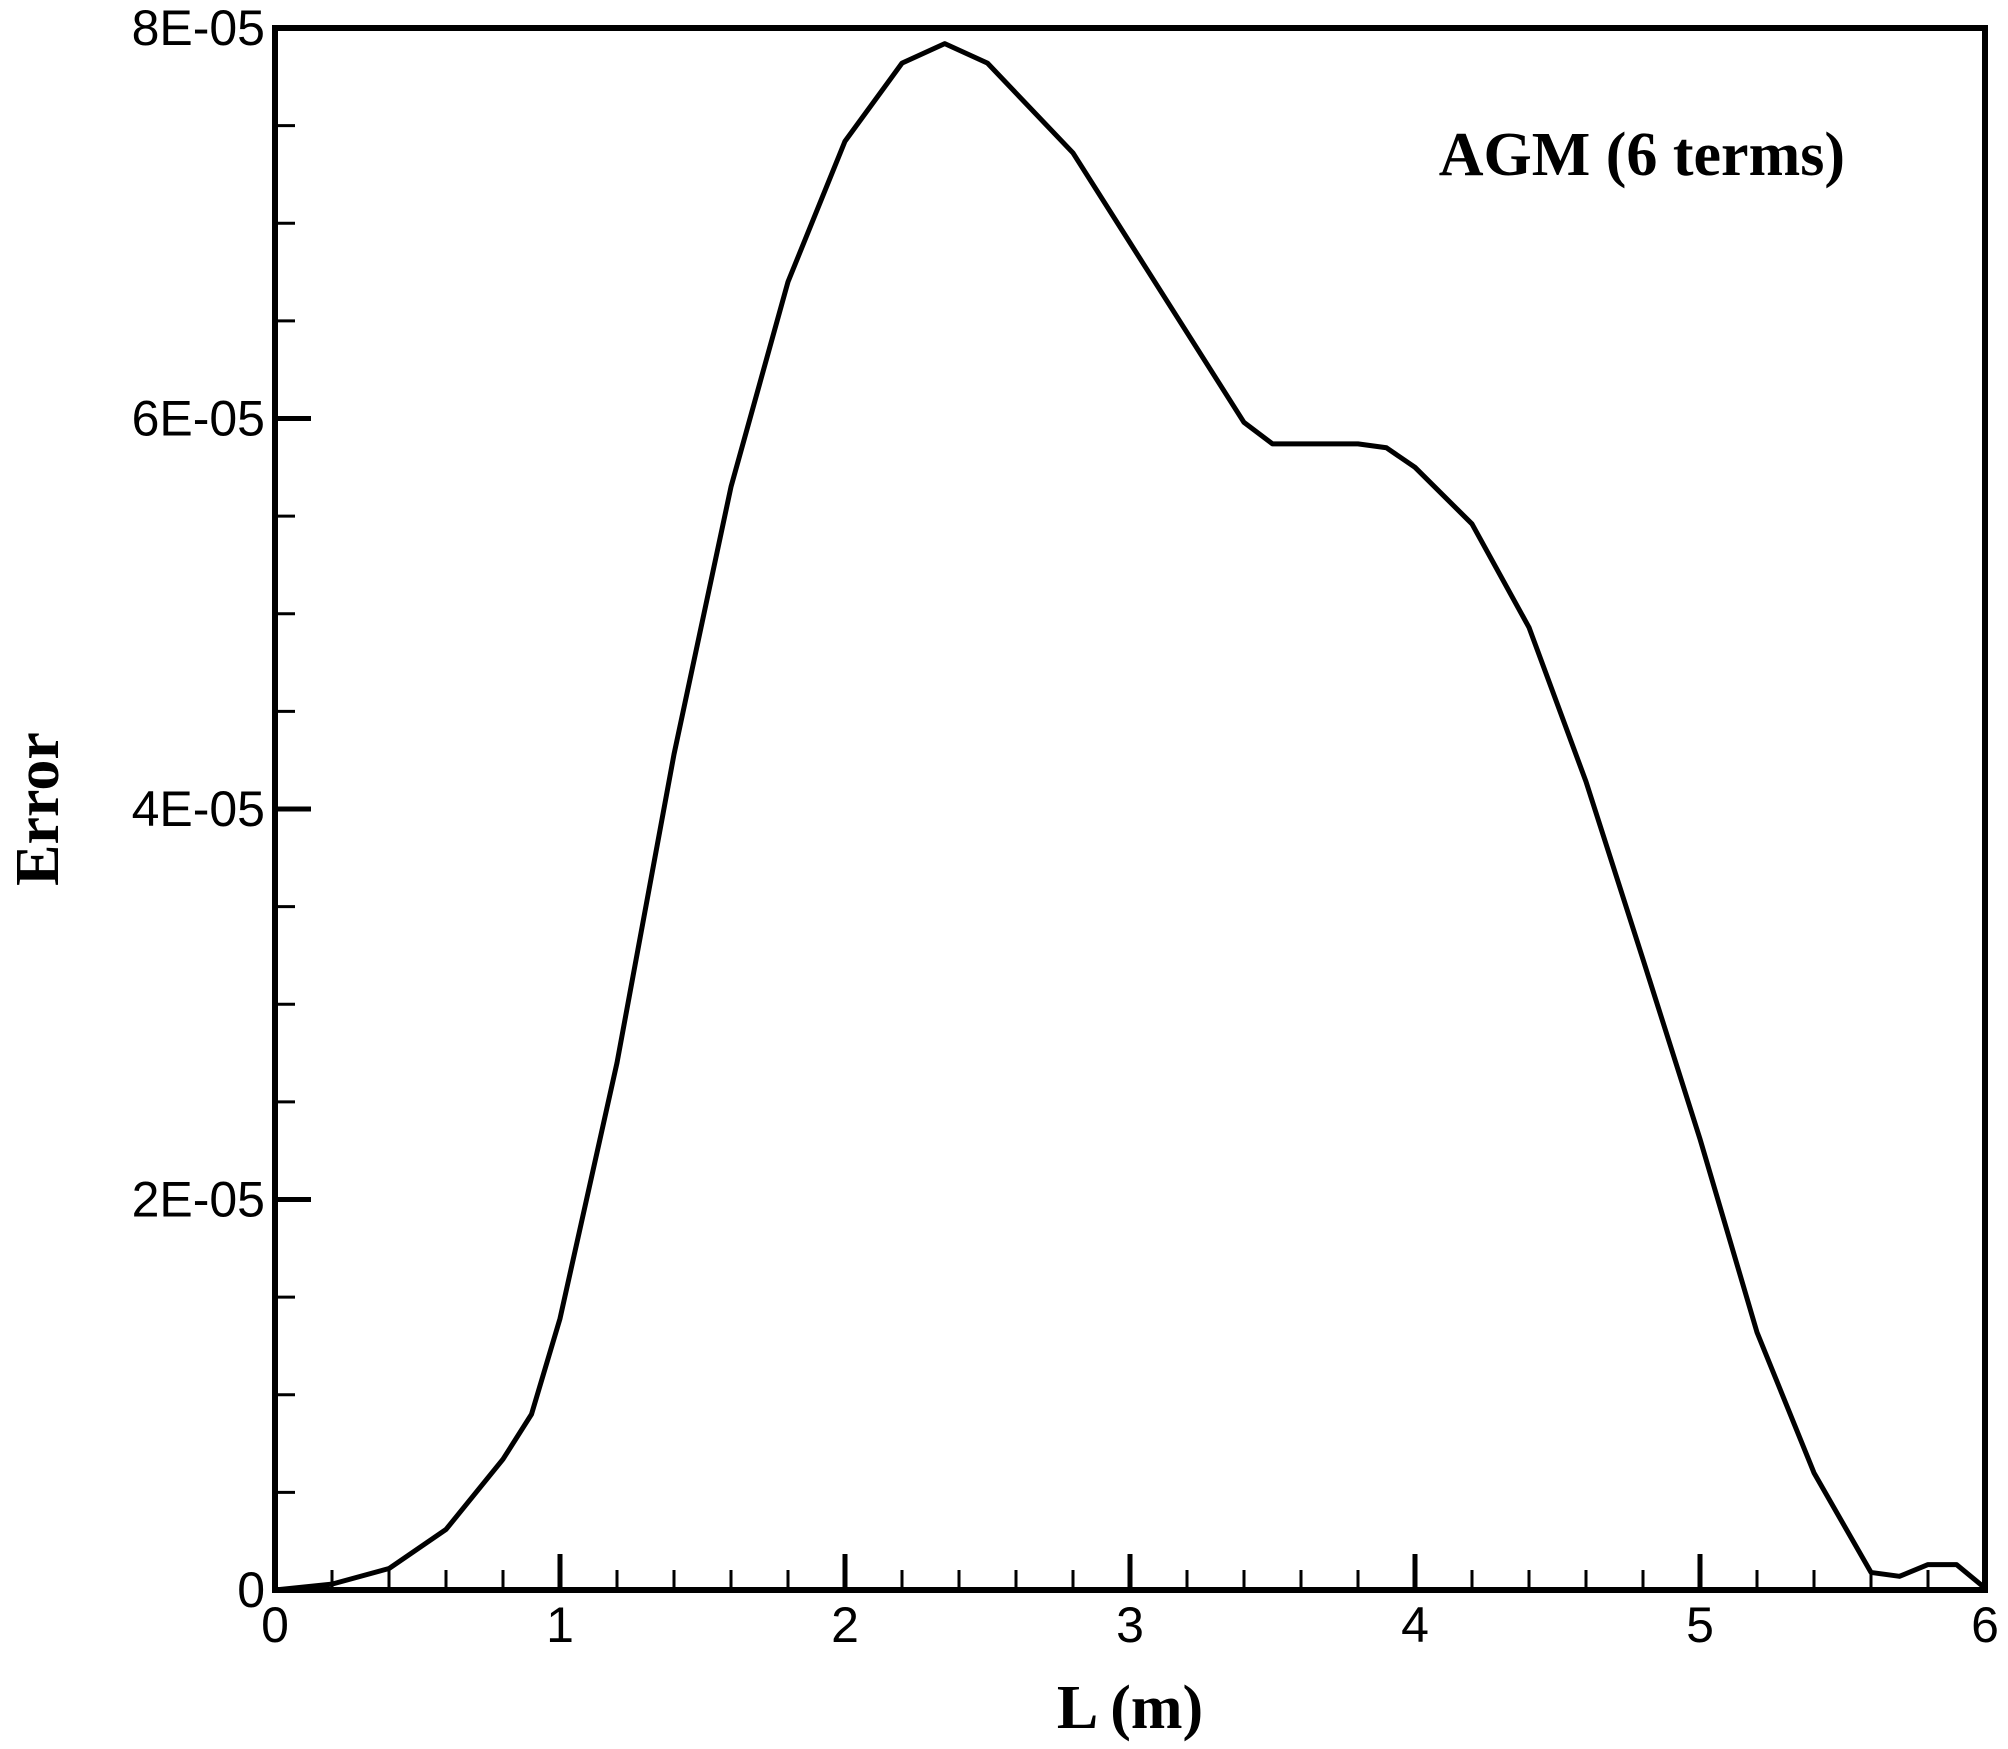 The width and height of the screenshot is (2008, 1749). I want to click on y-tick-label: 4E-05, so click(198, 809).